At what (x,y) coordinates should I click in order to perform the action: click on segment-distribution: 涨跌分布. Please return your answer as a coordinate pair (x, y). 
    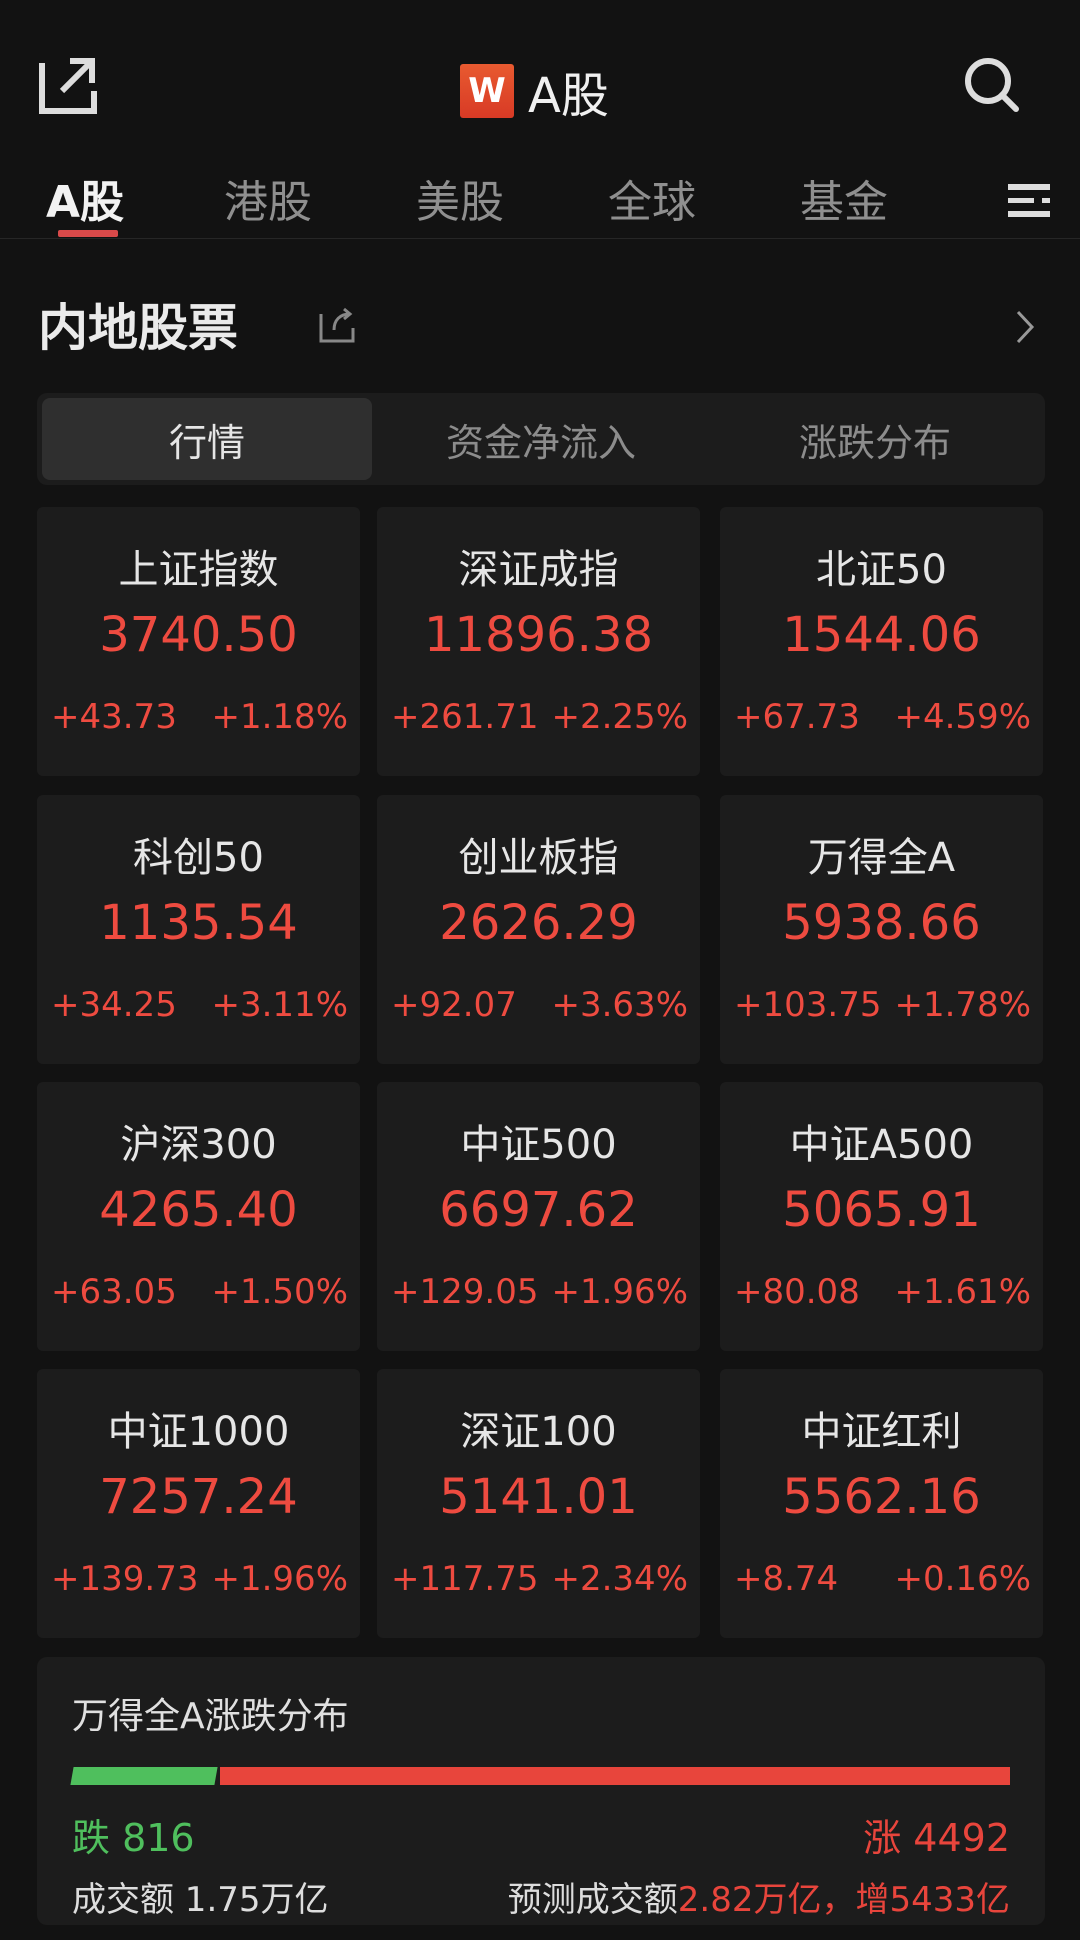
    Looking at the image, I should click on (874, 442).